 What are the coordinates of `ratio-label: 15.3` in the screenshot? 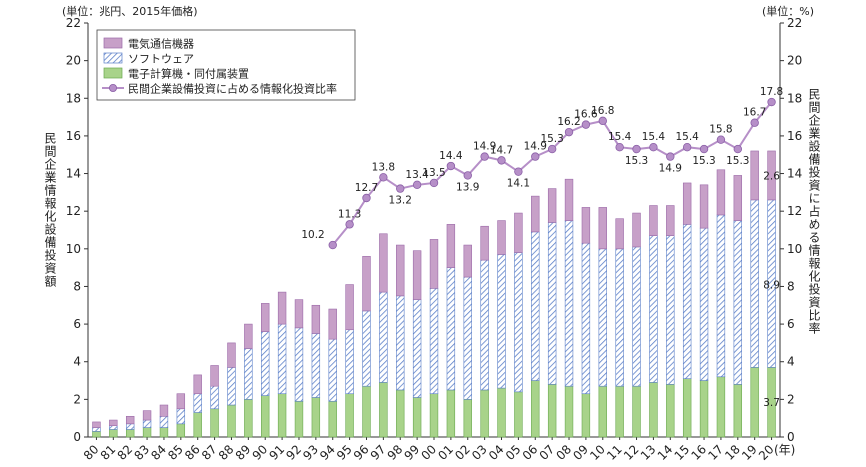 It's located at (551, 139).